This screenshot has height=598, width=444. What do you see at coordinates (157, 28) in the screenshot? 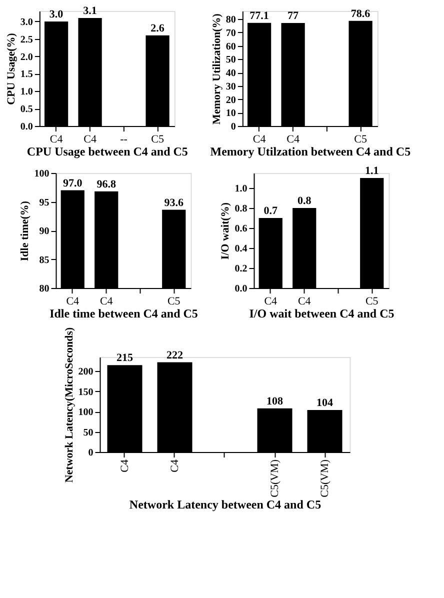
I see `data-label: 2.6` at bounding box center [157, 28].